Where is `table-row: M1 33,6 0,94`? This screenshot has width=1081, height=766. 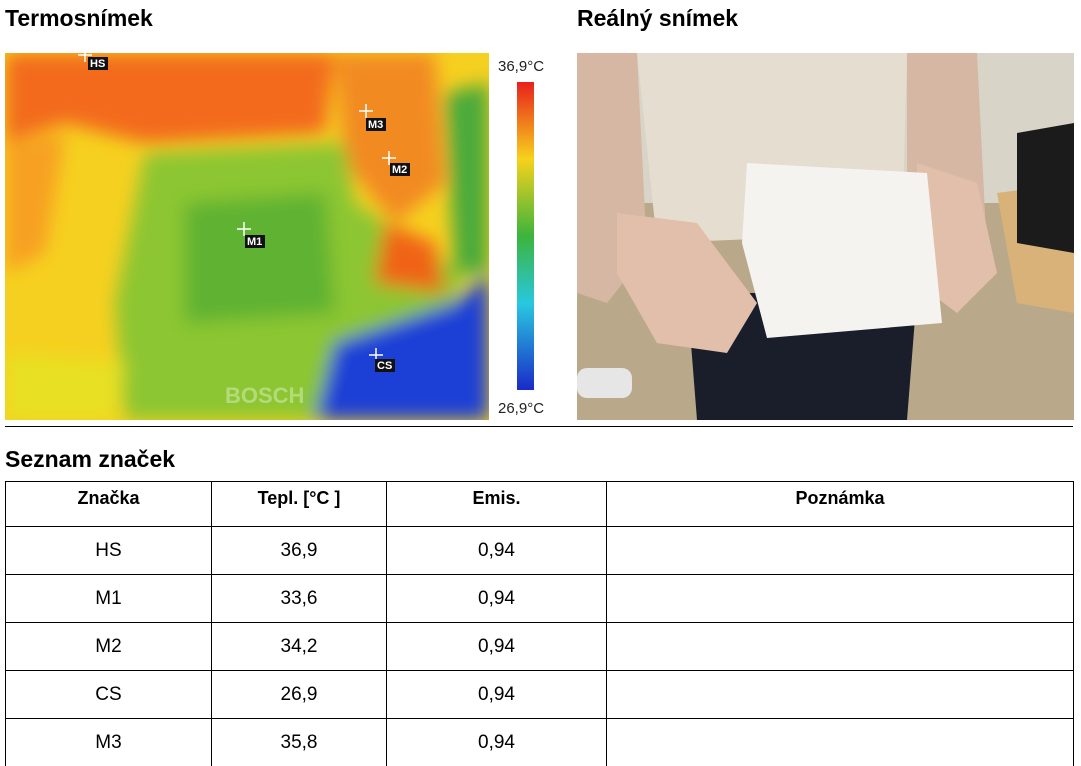
table-row: M1 33,6 0,94 is located at coordinates (539, 598).